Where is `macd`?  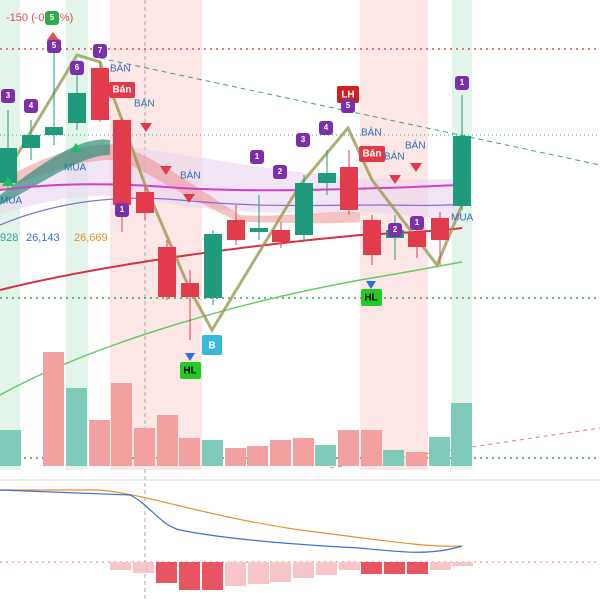 macd is located at coordinates (231, 521).